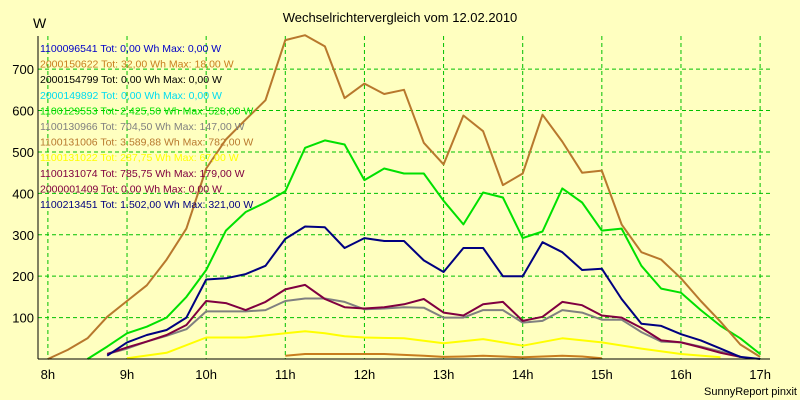 The height and width of the screenshot is (400, 800). Describe the element at coordinates (365, 374) in the screenshot. I see `x-tick-label-12h: 12h` at that location.